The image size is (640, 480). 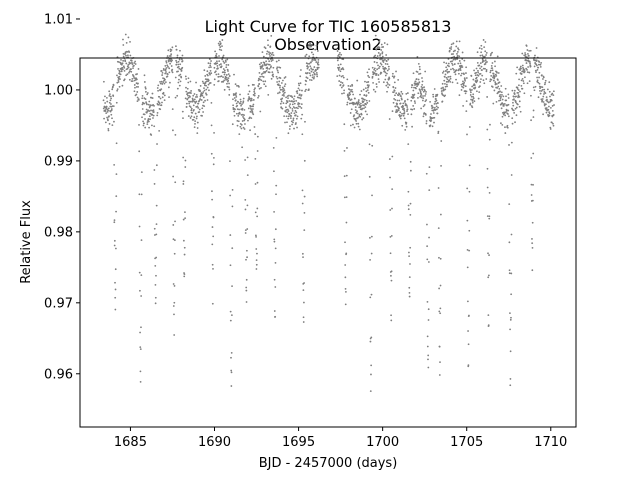 What do you see at coordinates (298, 442) in the screenshot?
I see `x-tick-label: 1695` at bounding box center [298, 442].